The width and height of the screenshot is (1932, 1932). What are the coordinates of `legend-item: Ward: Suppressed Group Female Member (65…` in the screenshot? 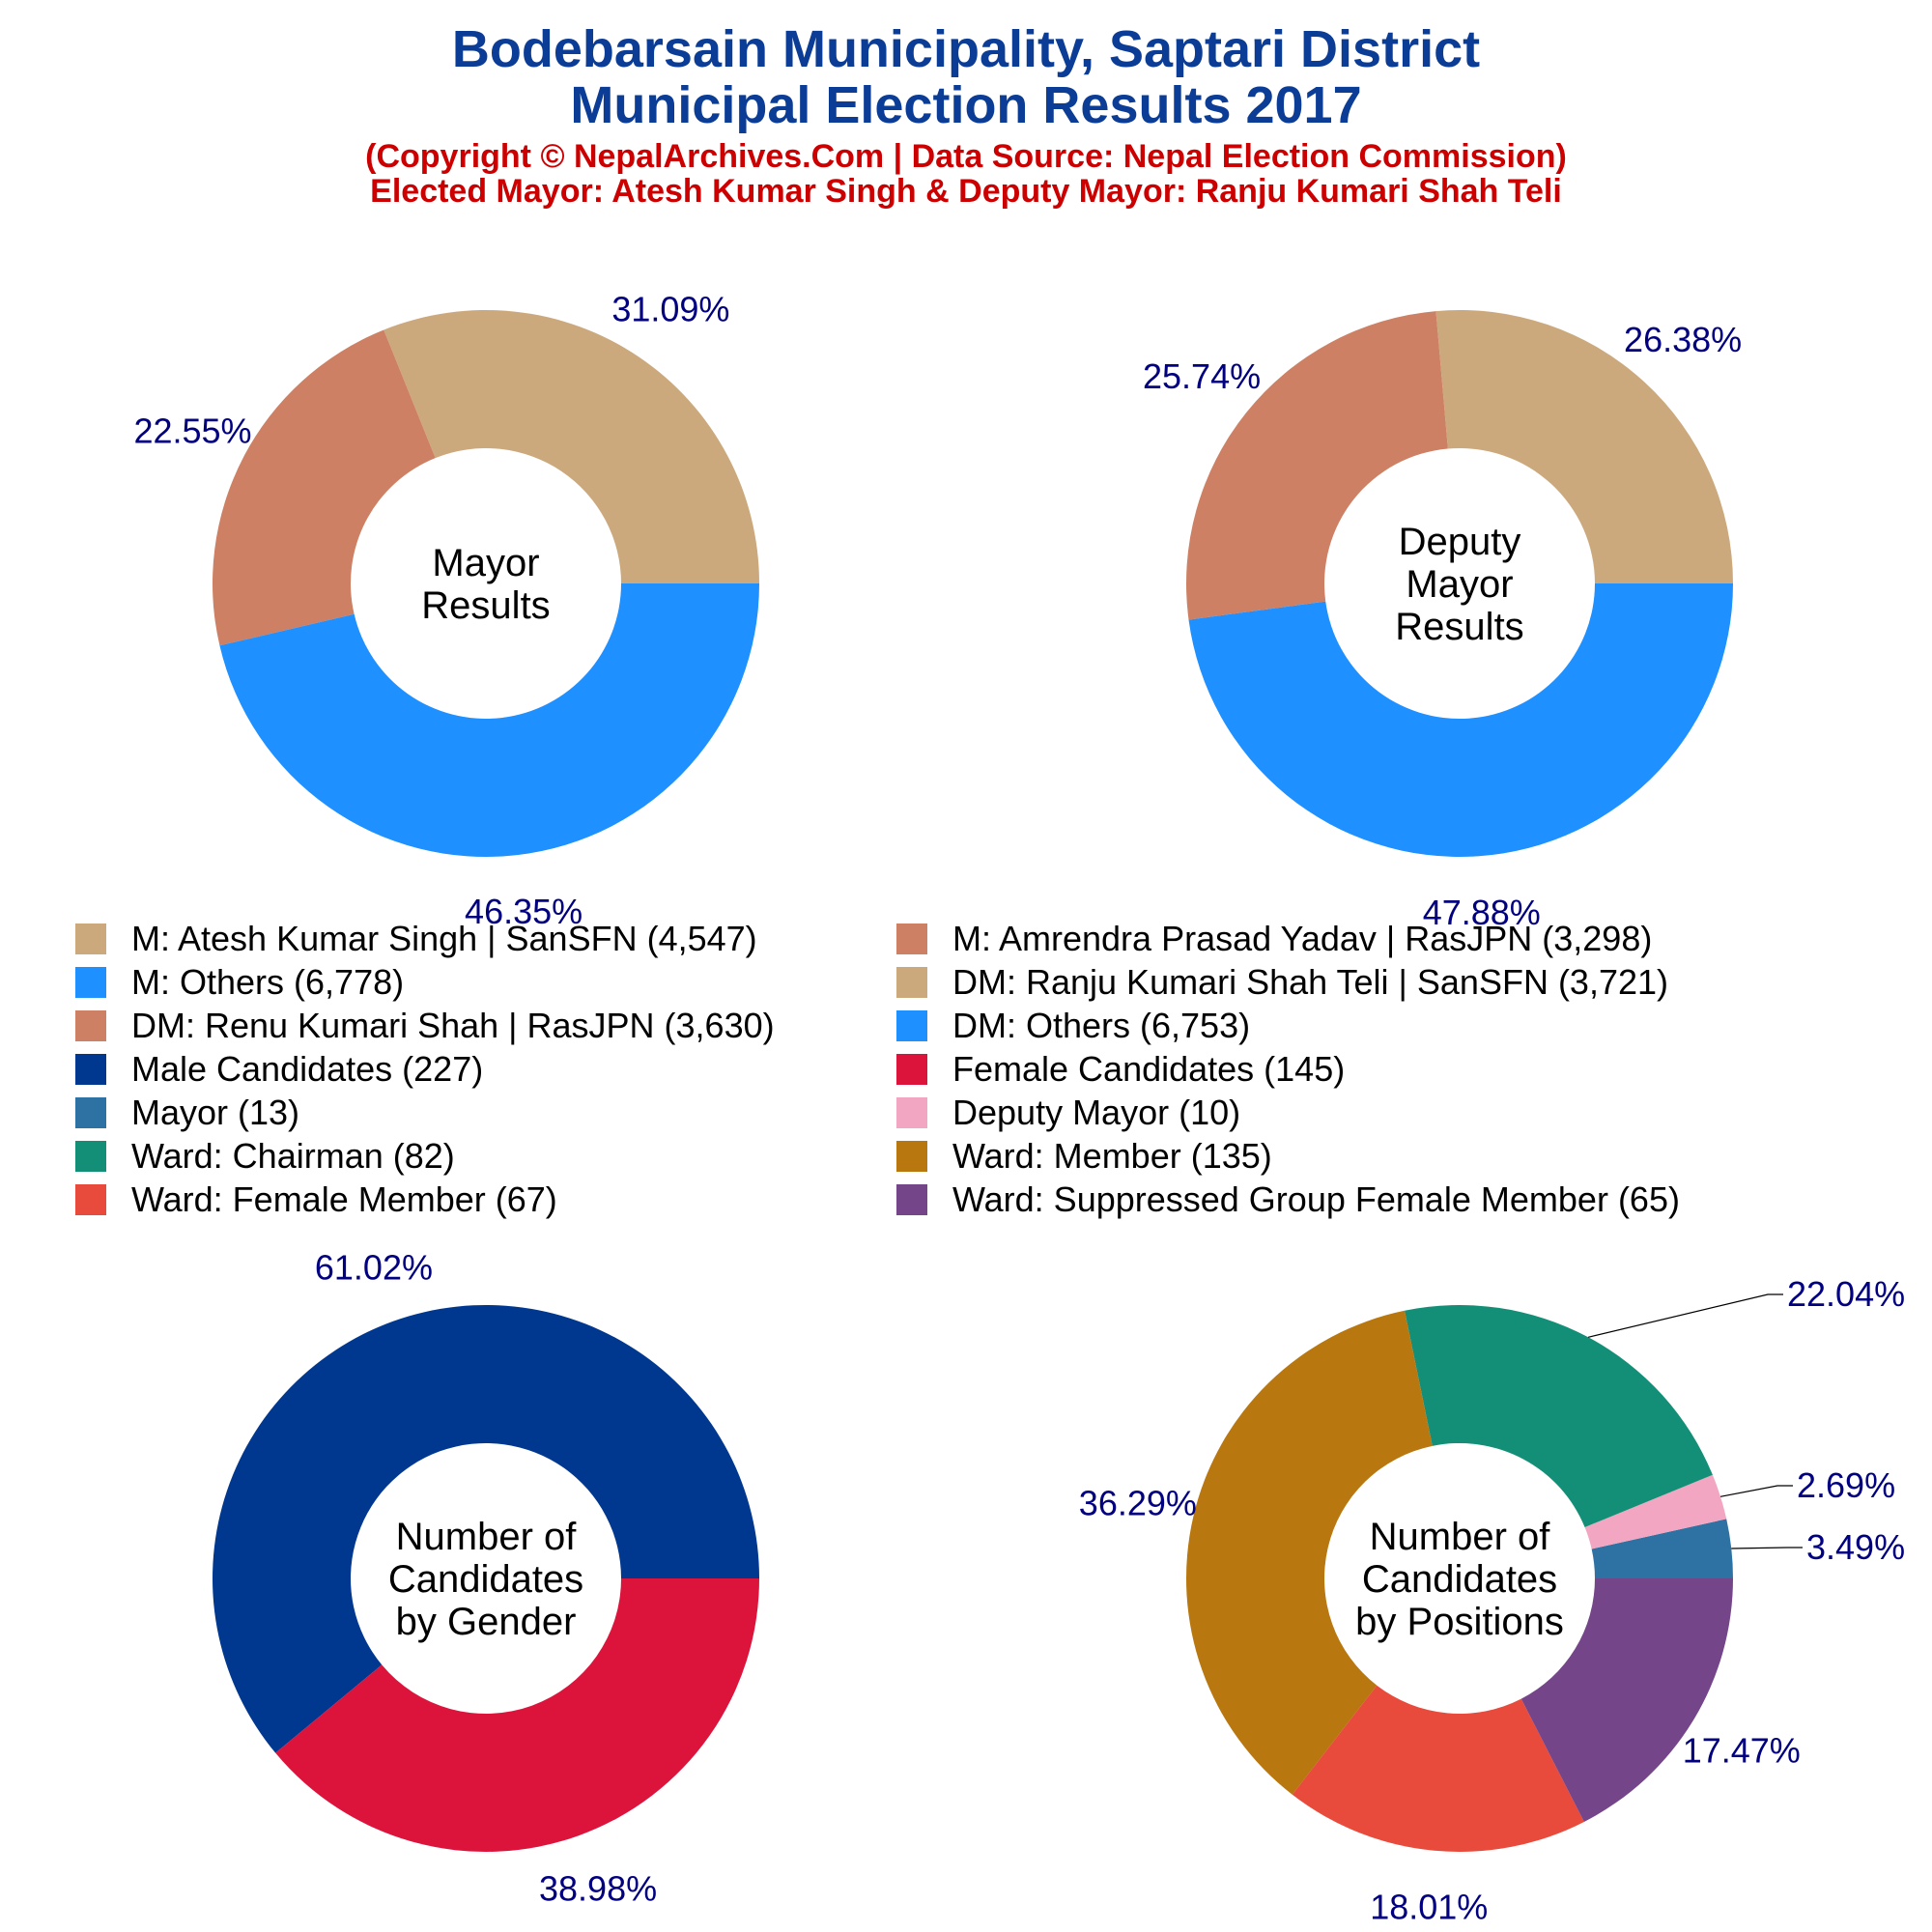 It's located at (1288, 1200).